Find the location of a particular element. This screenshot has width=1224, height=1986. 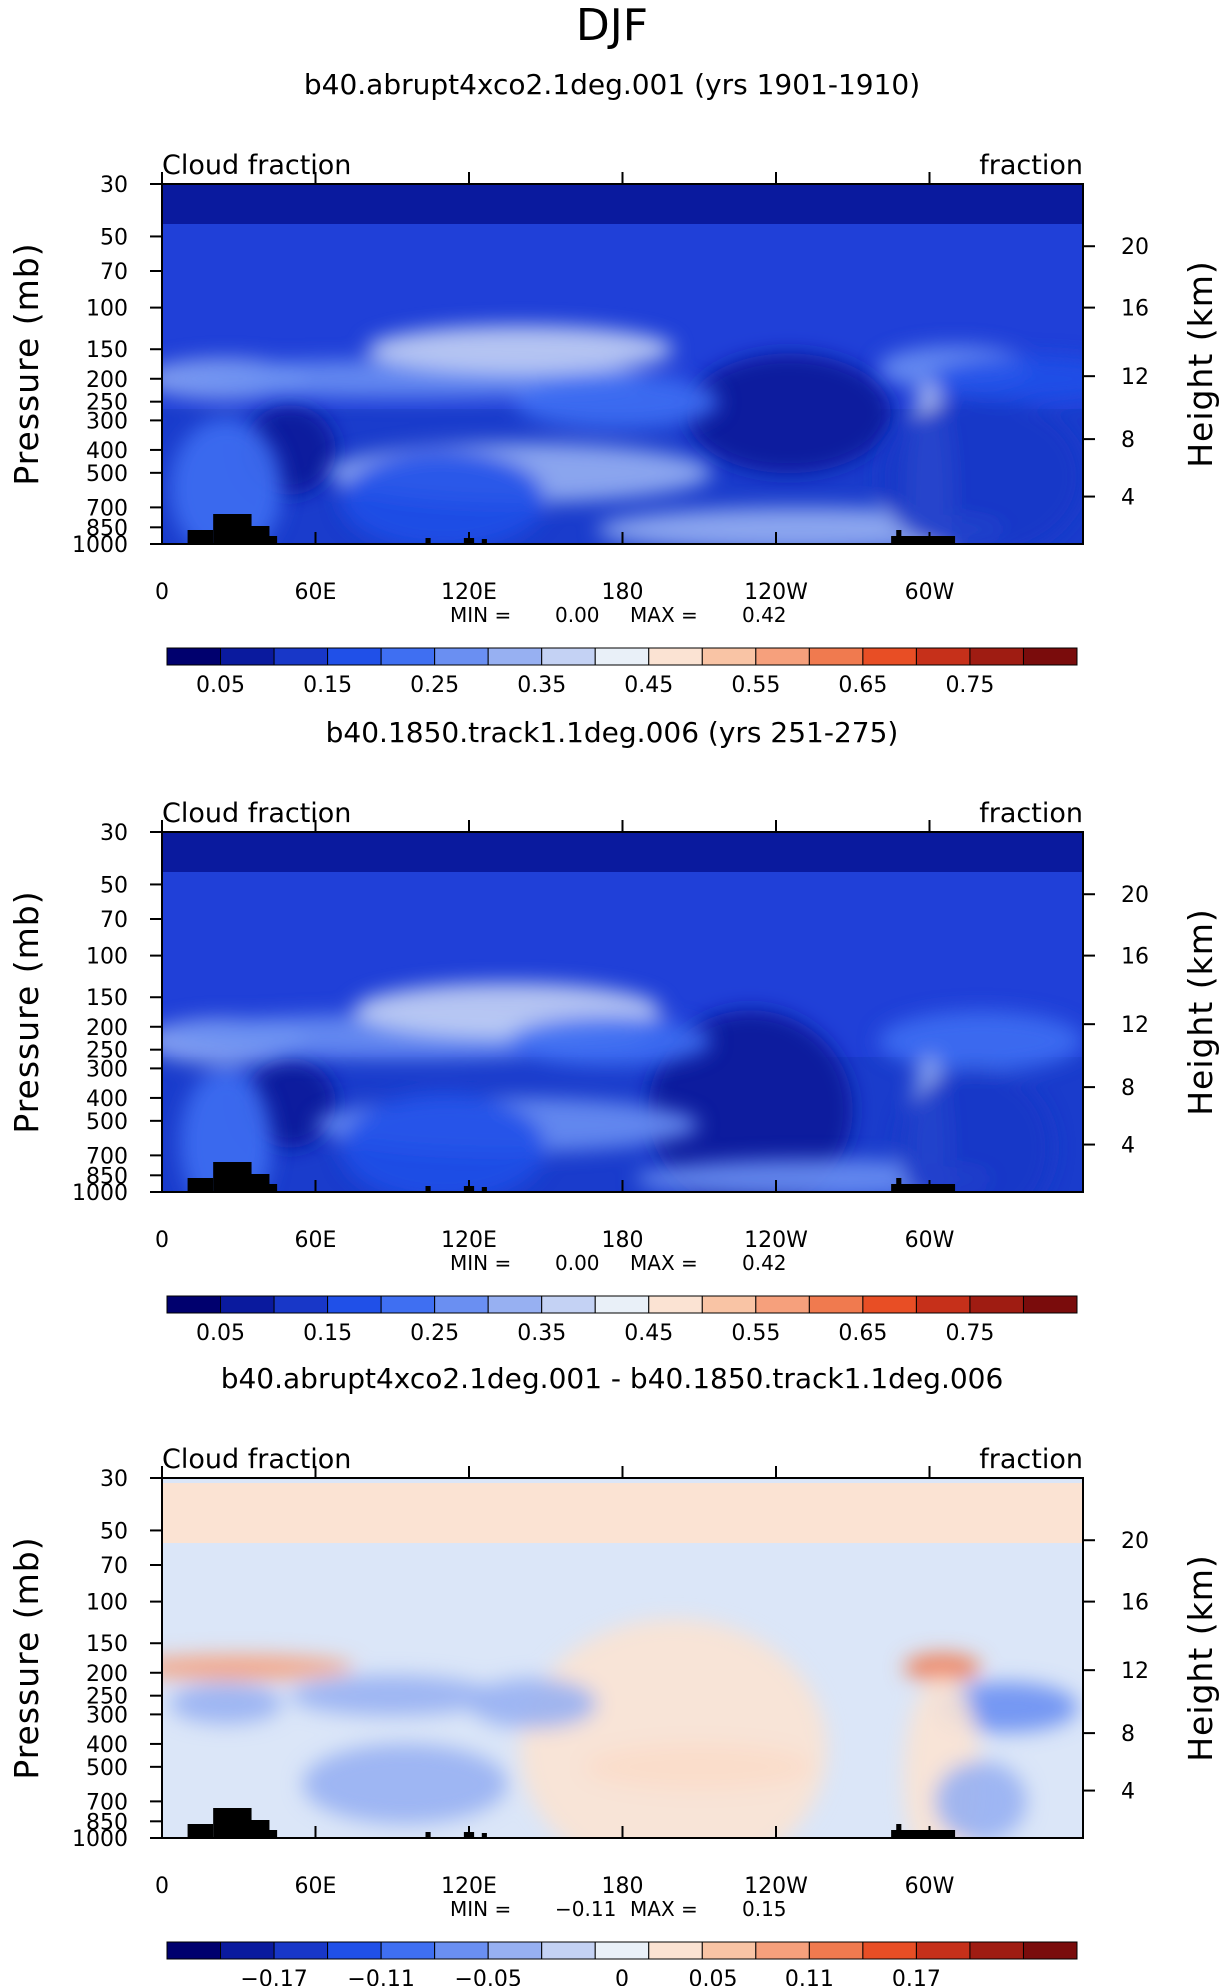

upper-layer is located at coordinates (622, 1513).